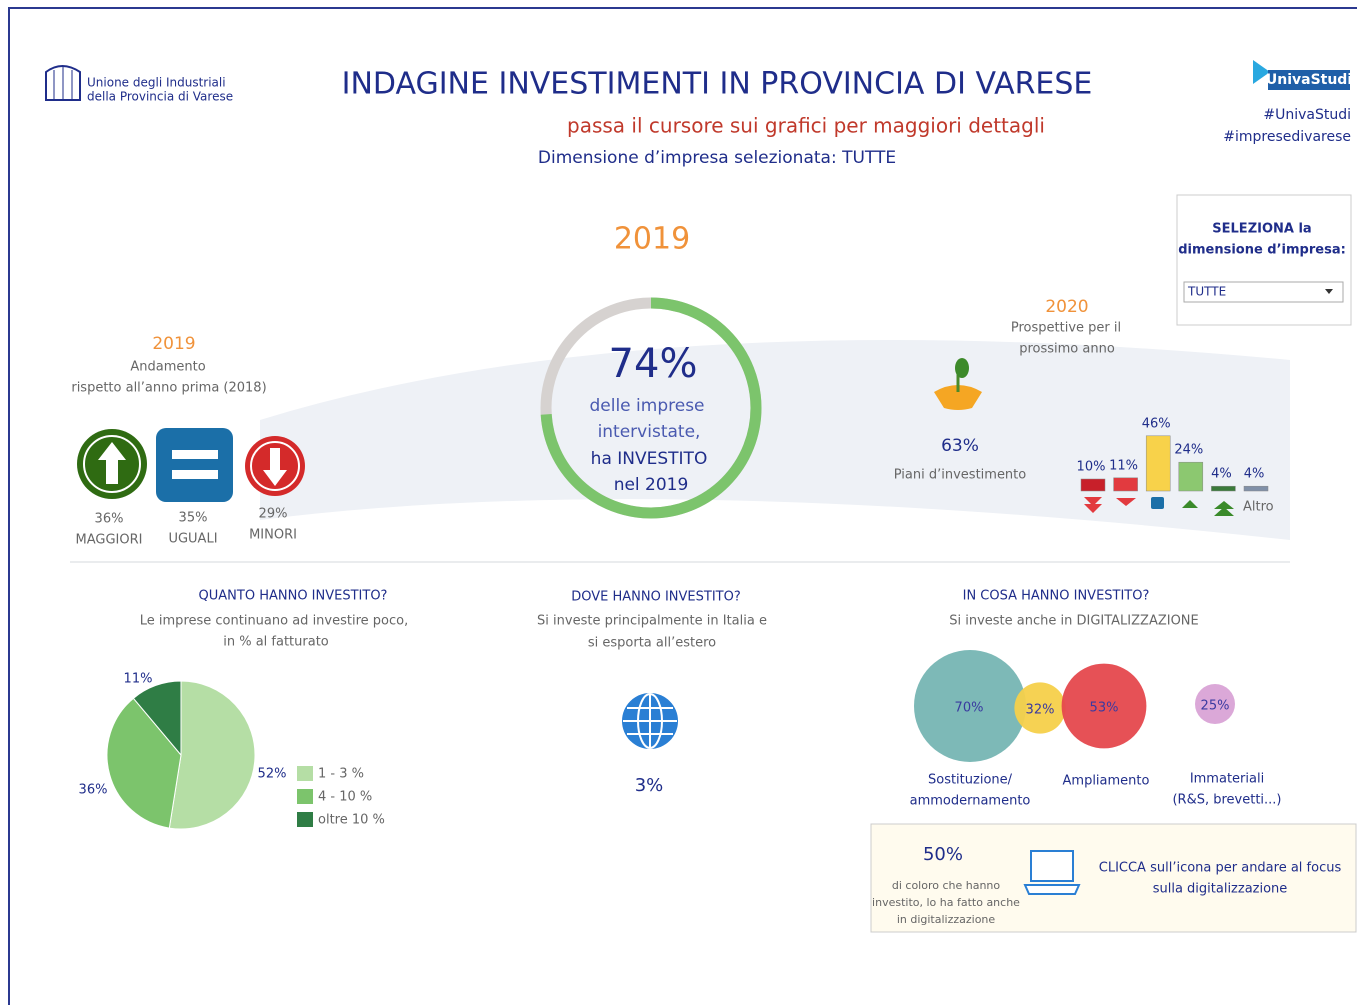  I want to click on trend-year: 2019, so click(173, 344).